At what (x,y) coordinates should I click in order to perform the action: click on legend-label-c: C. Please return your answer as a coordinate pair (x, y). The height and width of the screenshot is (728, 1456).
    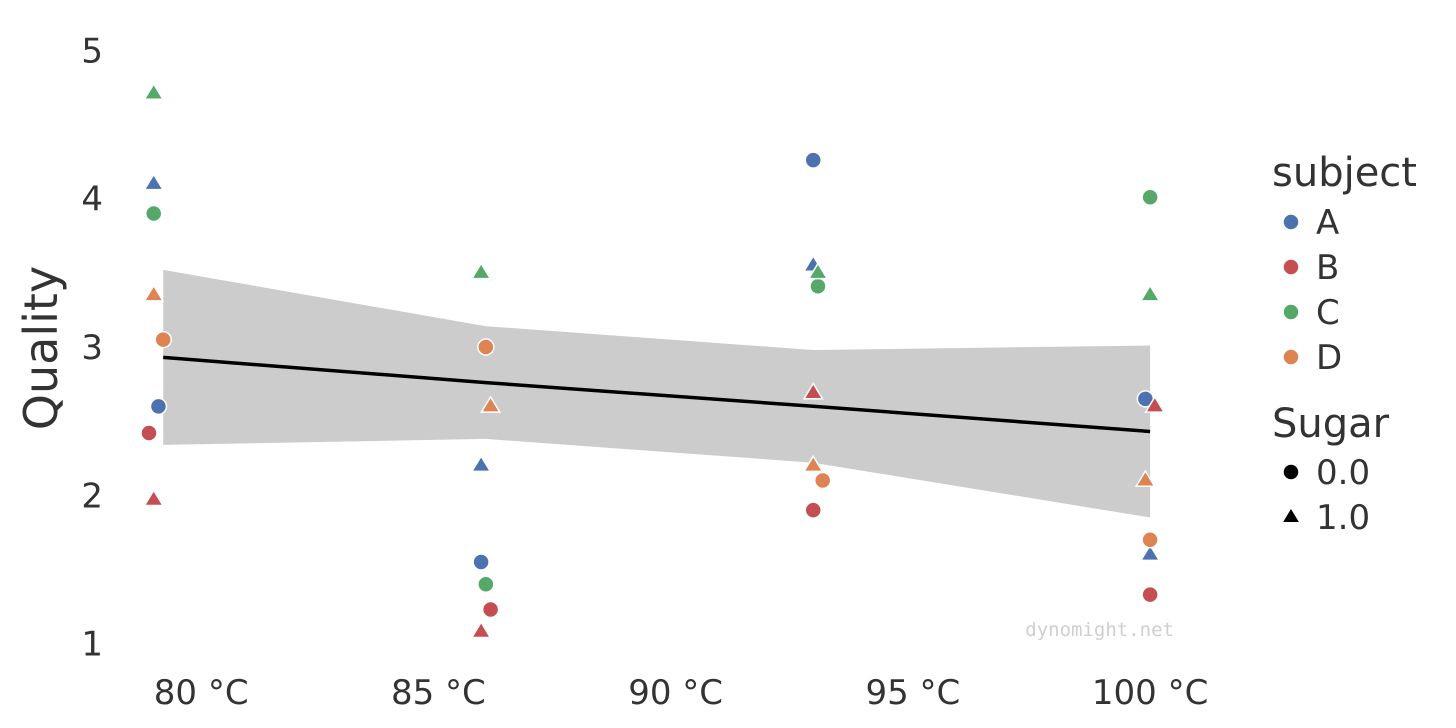
    Looking at the image, I should click on (1328, 313).